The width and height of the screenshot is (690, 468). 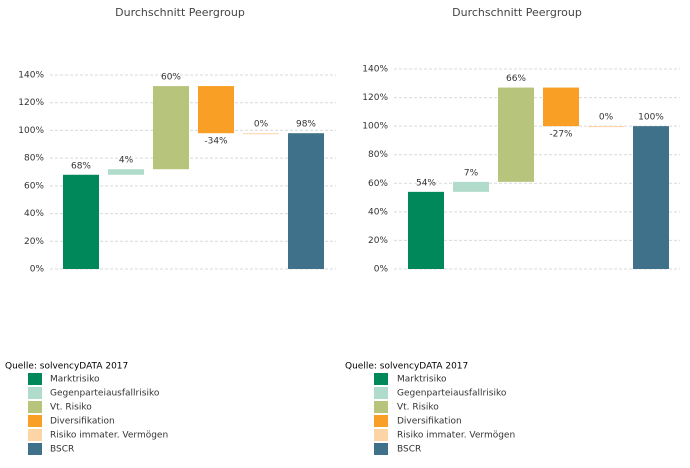 What do you see at coordinates (126, 161) in the screenshot?
I see `data-label: 4%` at bounding box center [126, 161].